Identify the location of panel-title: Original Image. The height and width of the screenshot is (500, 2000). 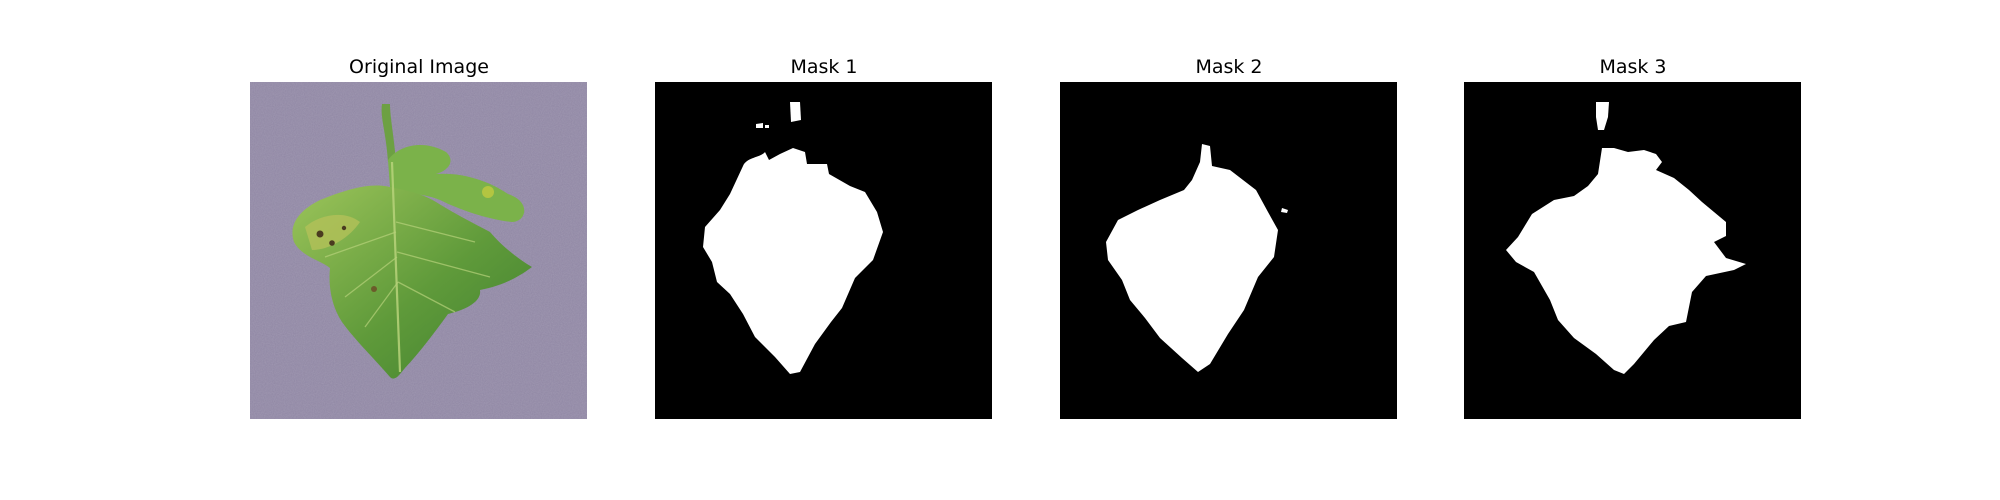
(419, 67).